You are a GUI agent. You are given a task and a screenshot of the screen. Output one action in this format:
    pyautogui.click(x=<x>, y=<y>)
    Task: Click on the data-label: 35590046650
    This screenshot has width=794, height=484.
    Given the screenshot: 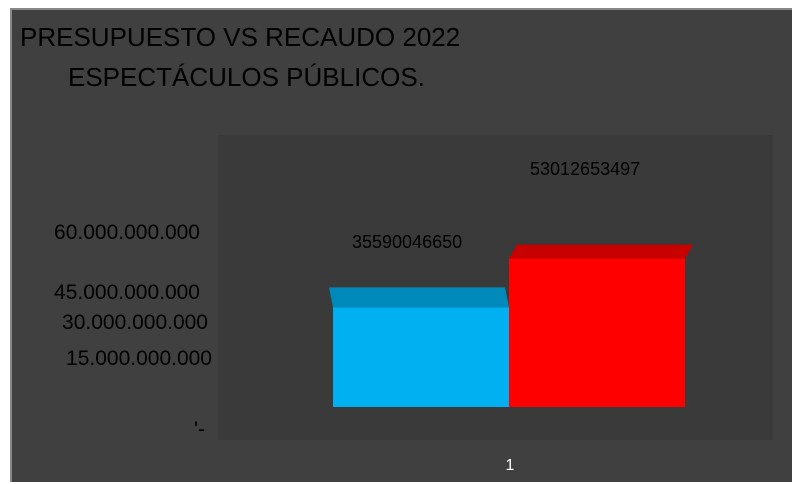 What is the action you would take?
    pyautogui.click(x=407, y=242)
    